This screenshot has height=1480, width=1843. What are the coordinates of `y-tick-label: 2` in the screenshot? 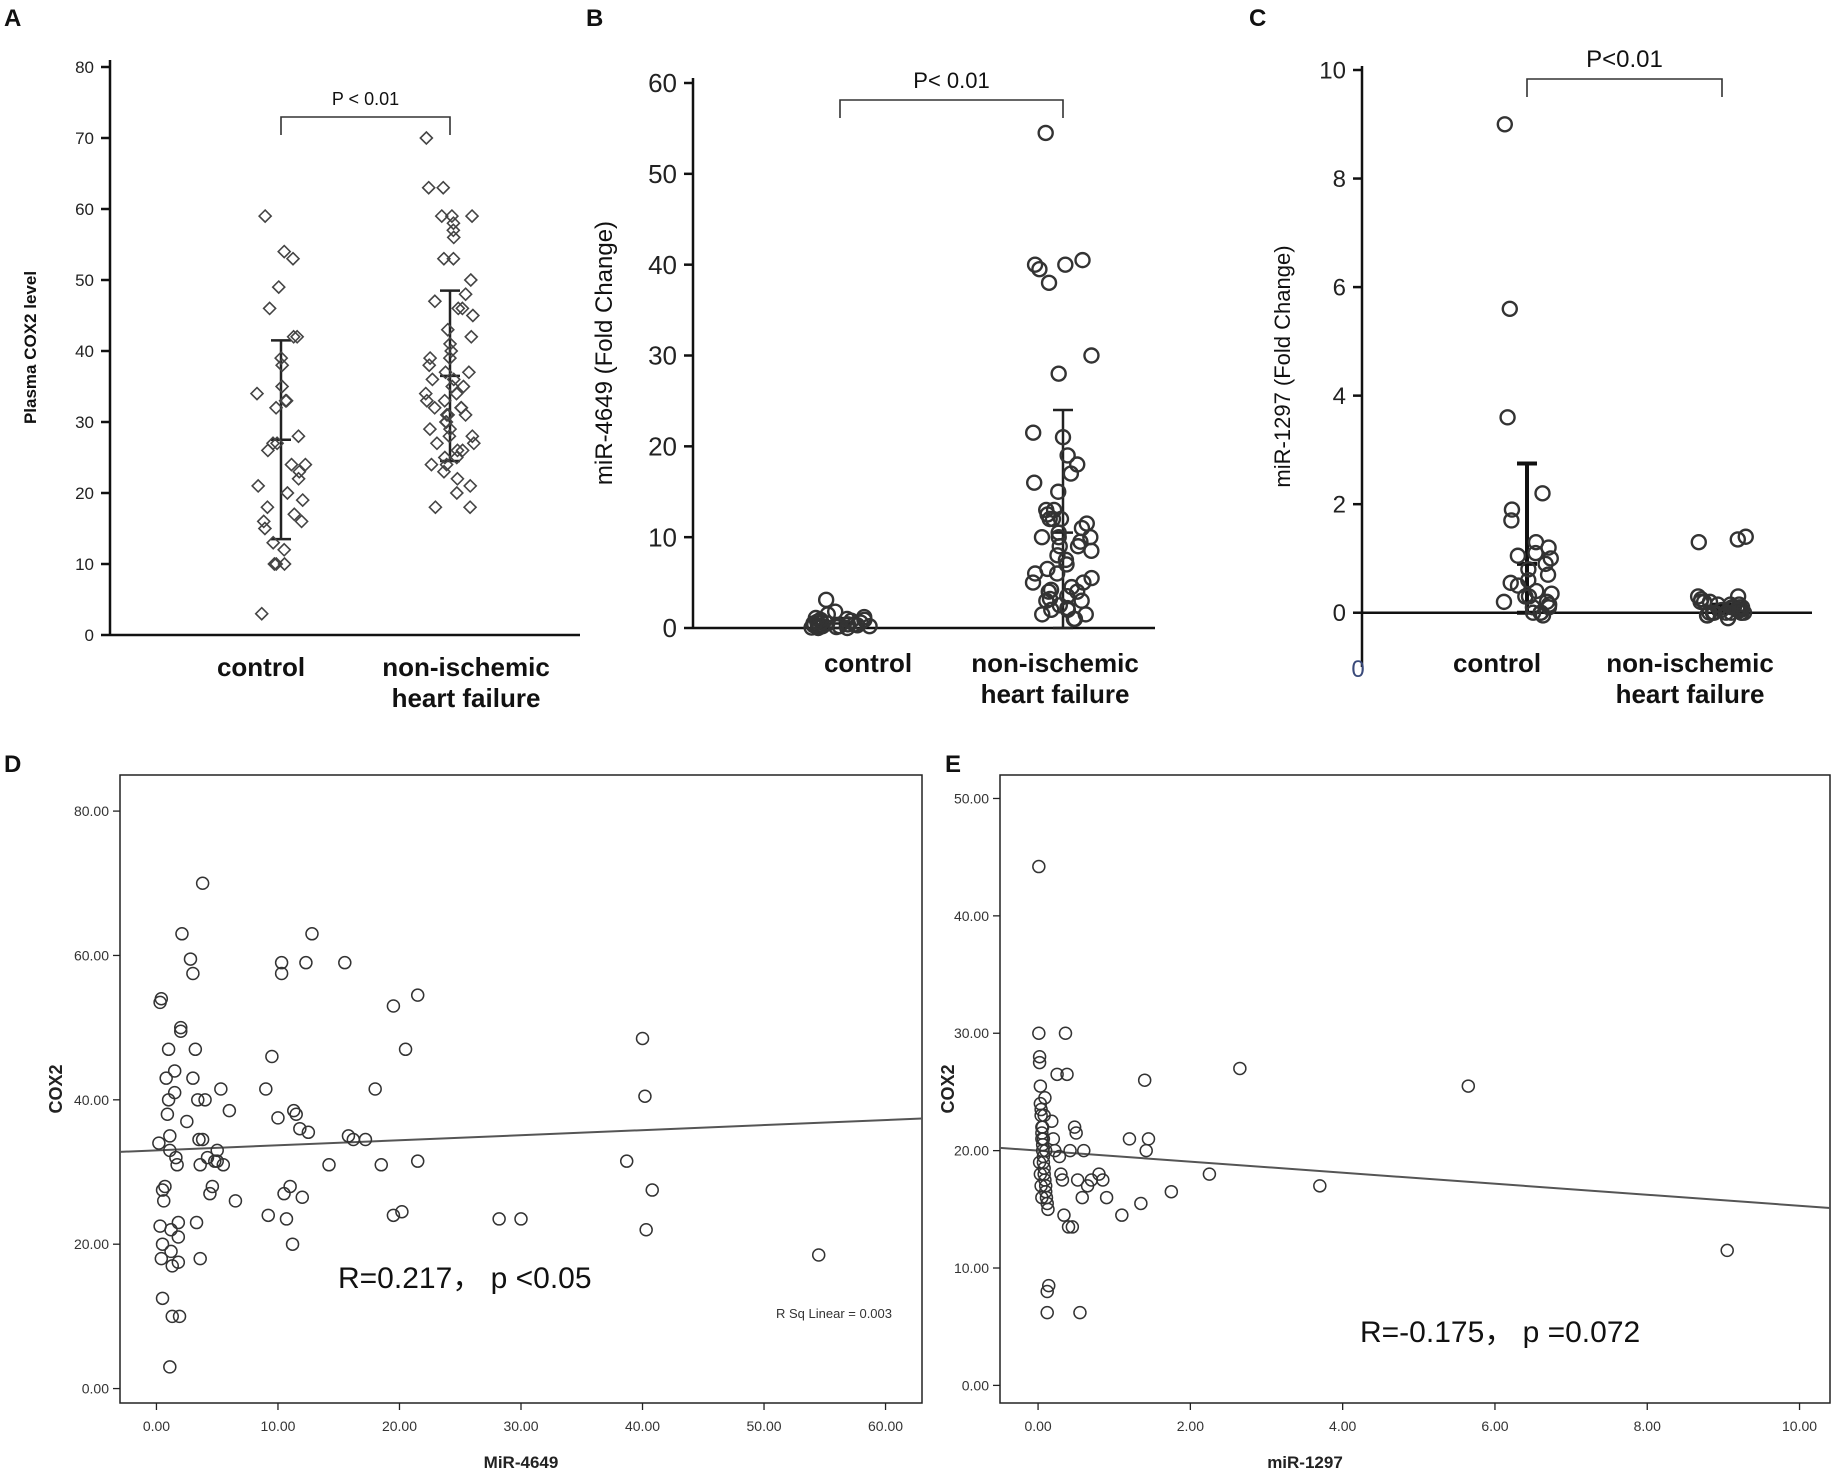 It's located at (1339, 505).